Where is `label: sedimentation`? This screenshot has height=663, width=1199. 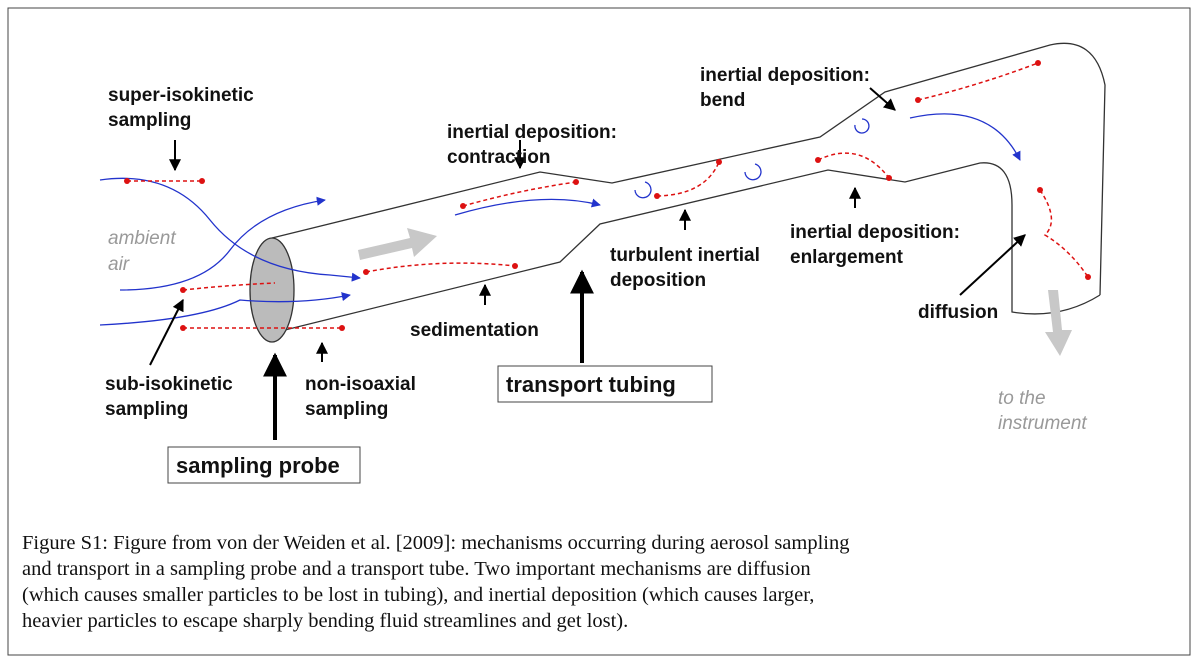 label: sedimentation is located at coordinates (474, 330).